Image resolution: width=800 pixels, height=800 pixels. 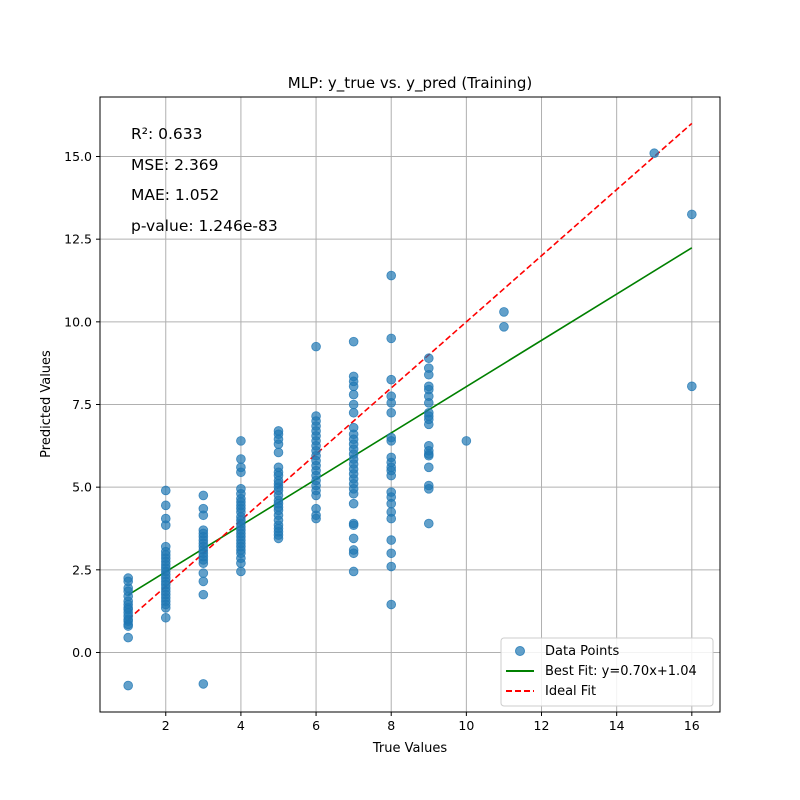 What do you see at coordinates (542, 725) in the screenshot?
I see `x-tick-label: 12` at bounding box center [542, 725].